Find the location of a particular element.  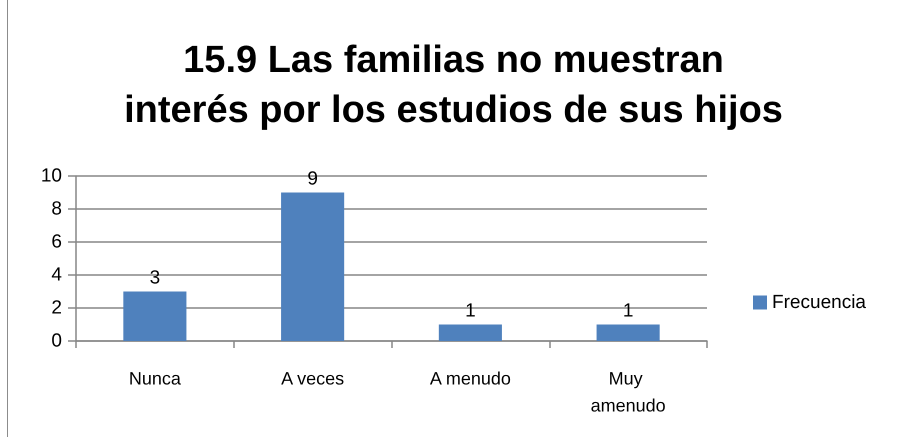

y-tick-label: 4 is located at coordinates (56, 275).